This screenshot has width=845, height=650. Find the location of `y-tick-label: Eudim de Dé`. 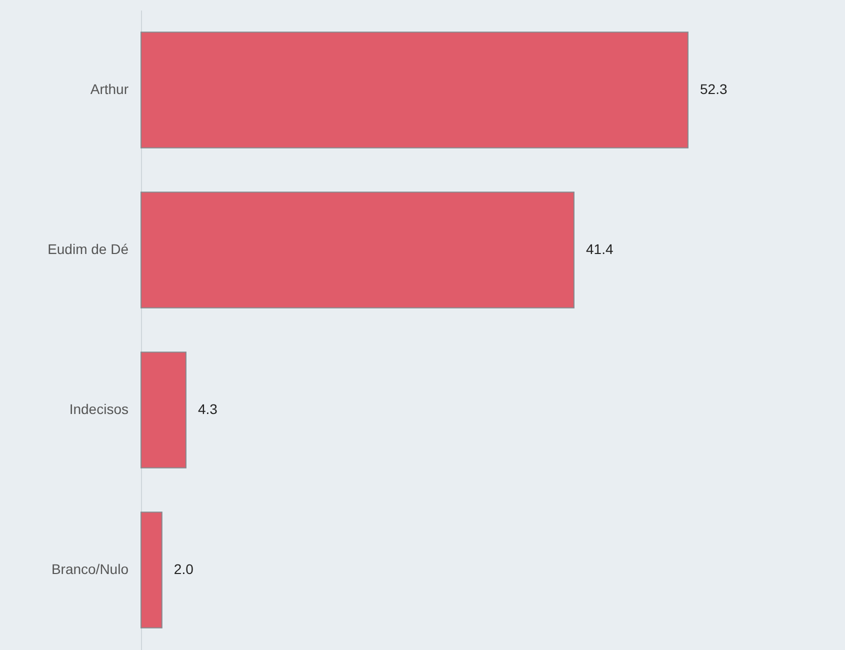

y-tick-label: Eudim de Dé is located at coordinates (88, 249).